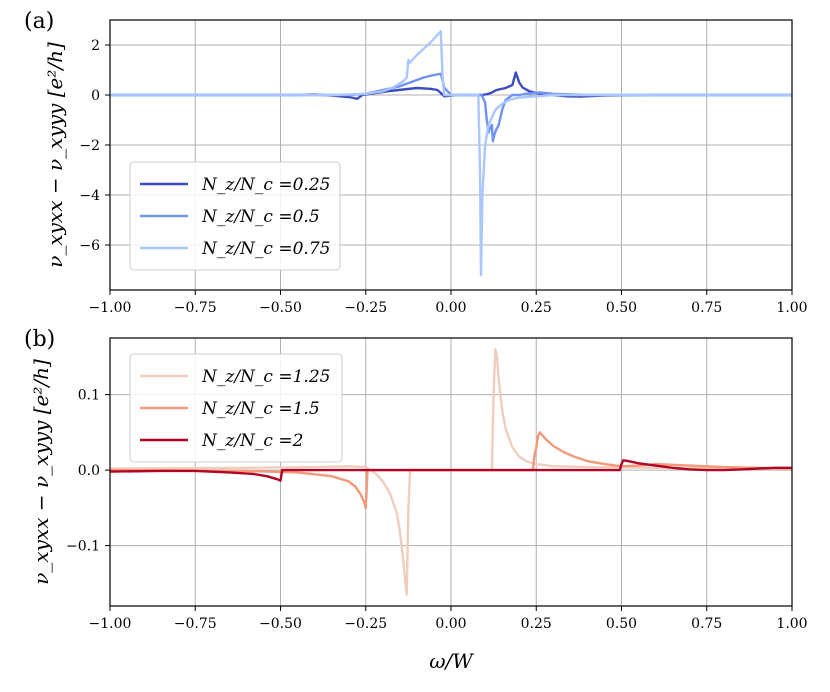 The image size is (830, 692). What do you see at coordinates (89, 196) in the screenshot?
I see `panel-a-ytick-label: −4` at bounding box center [89, 196].